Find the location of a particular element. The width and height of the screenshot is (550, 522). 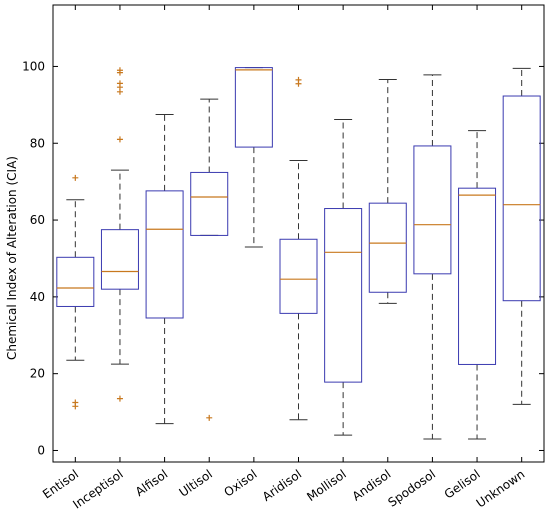

y-tick-label: 100 is located at coordinates (33, 66).